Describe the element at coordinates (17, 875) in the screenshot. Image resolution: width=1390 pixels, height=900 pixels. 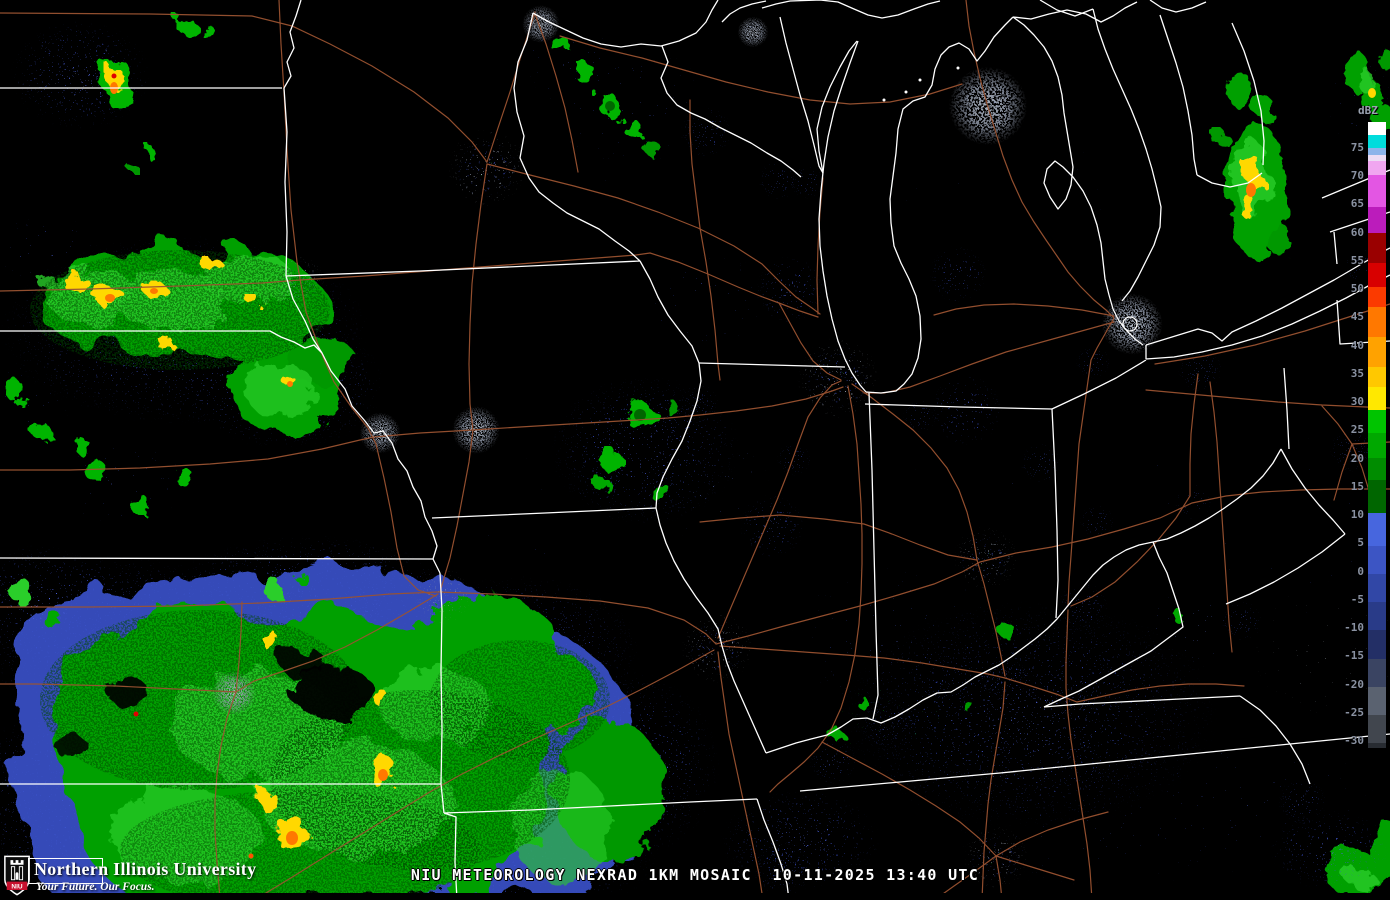
I see `niu-shield-icon: NIU` at that location.